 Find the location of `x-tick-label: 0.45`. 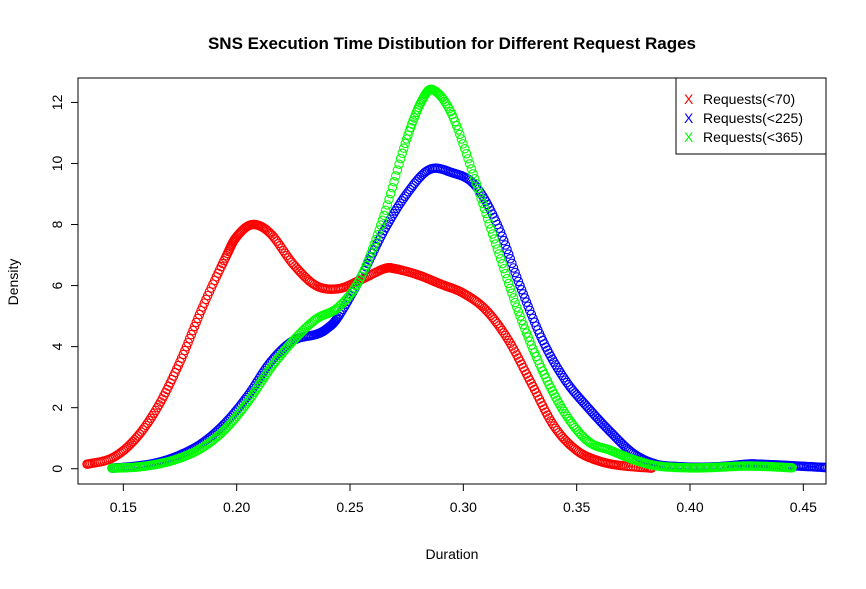

x-tick-label: 0.45 is located at coordinates (803, 507).